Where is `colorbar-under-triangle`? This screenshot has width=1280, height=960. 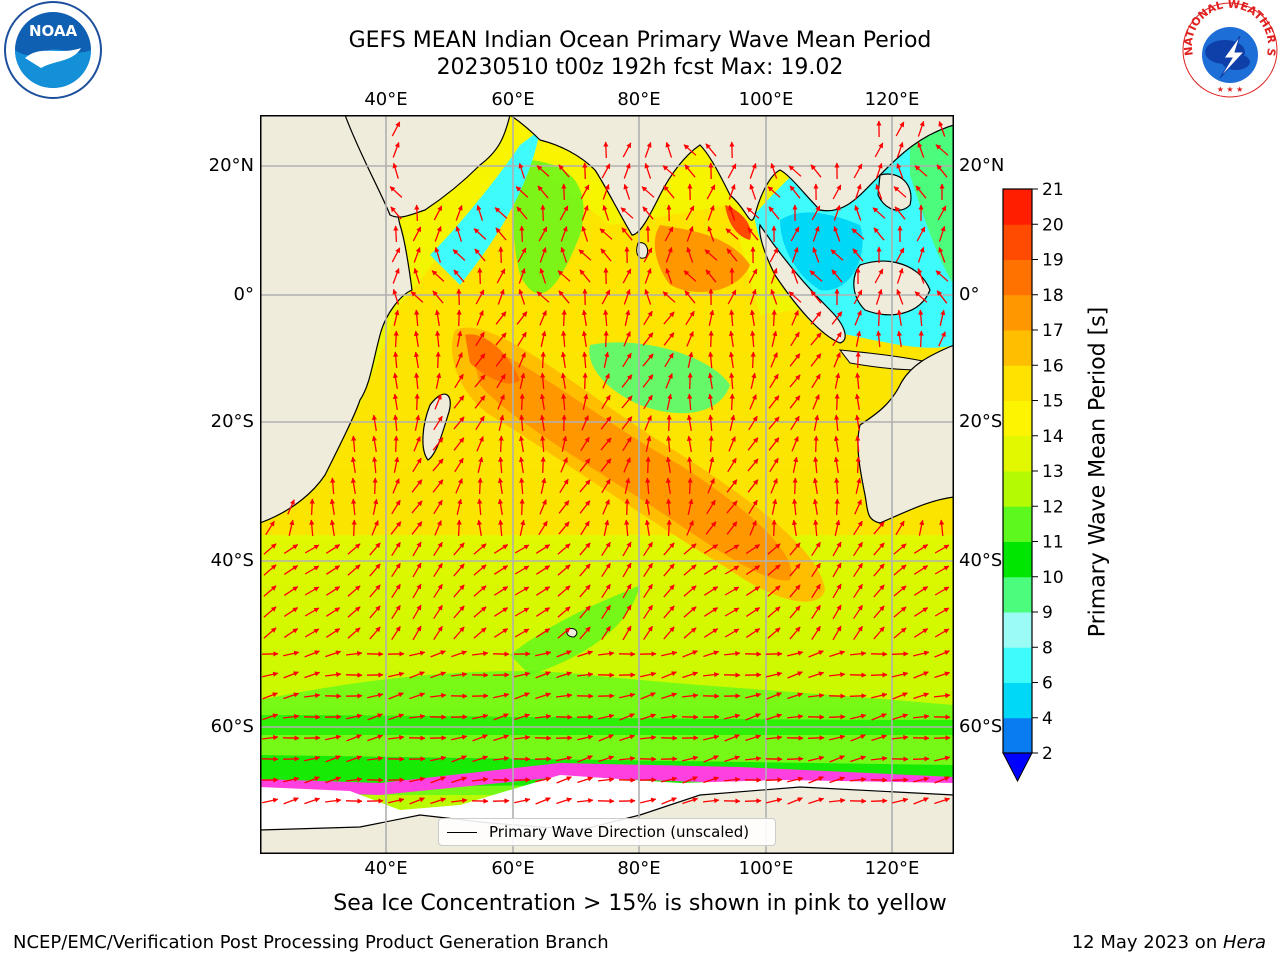 colorbar-under-triangle is located at coordinates (1017, 767).